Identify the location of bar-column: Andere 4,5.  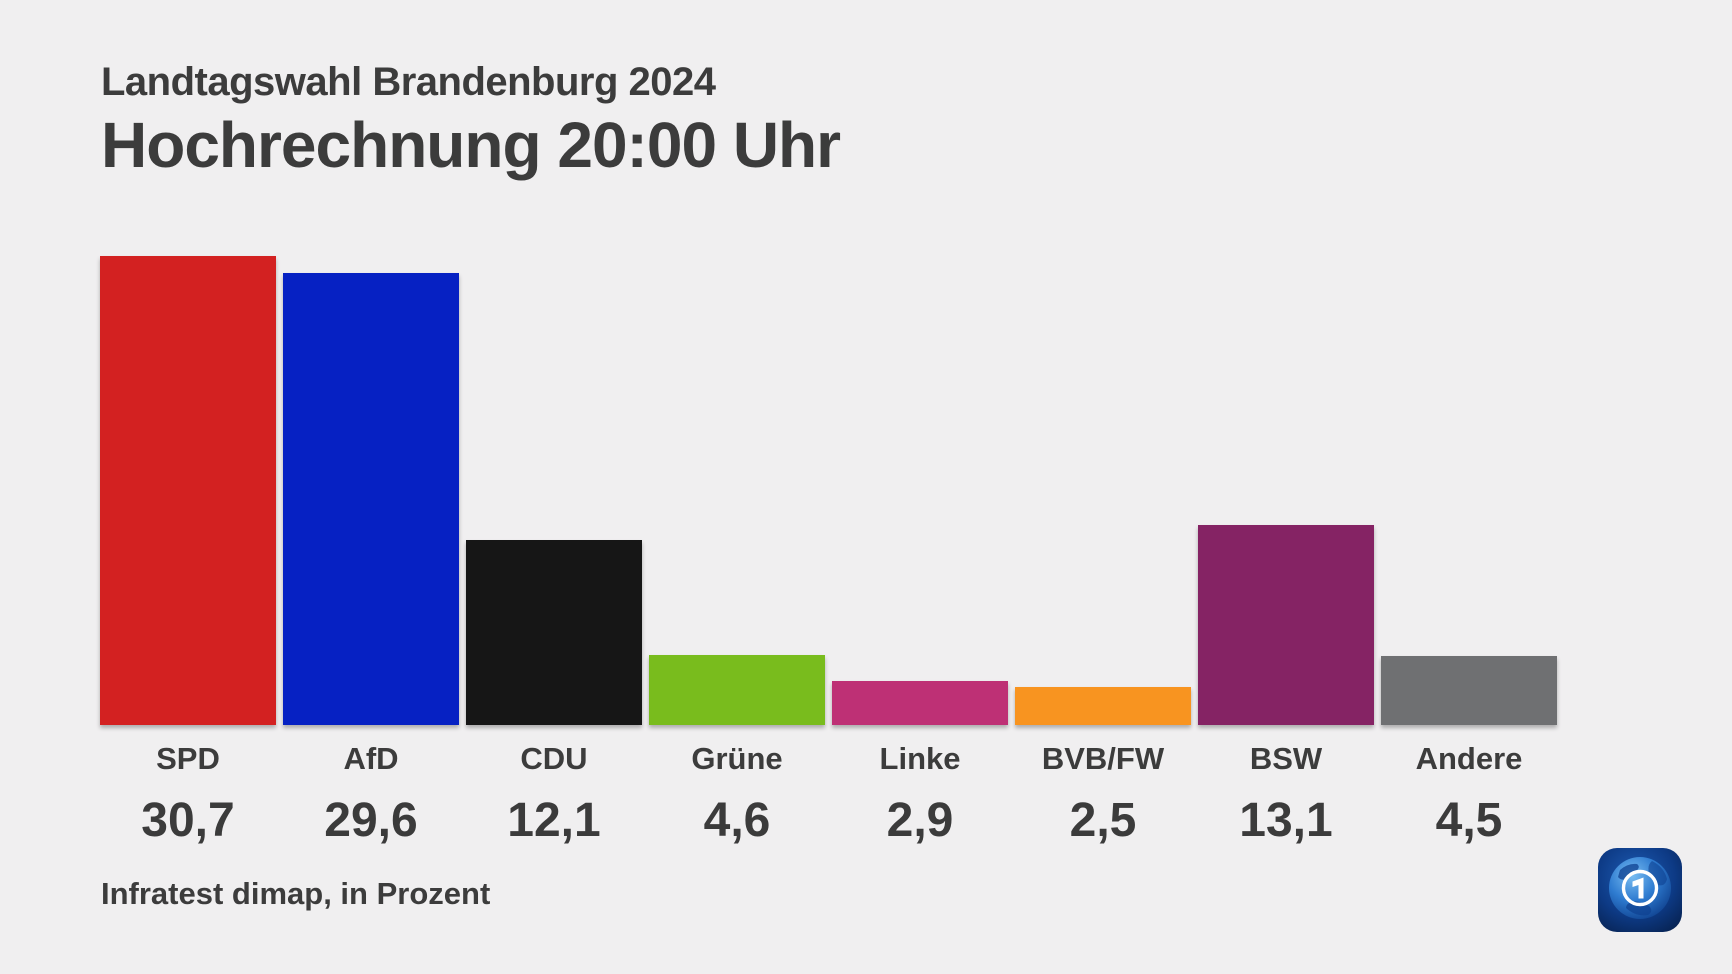
(1469, 424).